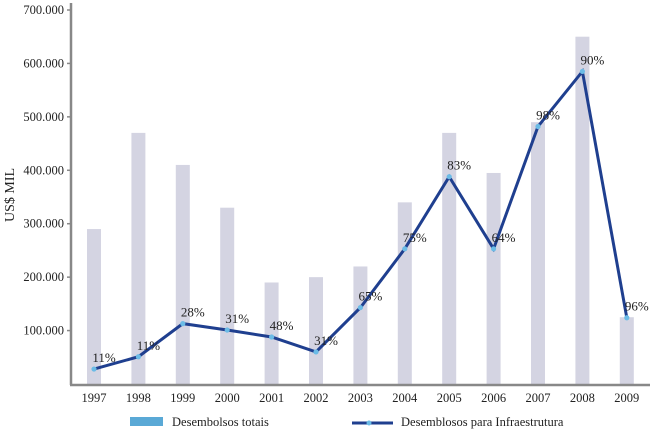  I want to click on bar-2001, so click(271, 333).